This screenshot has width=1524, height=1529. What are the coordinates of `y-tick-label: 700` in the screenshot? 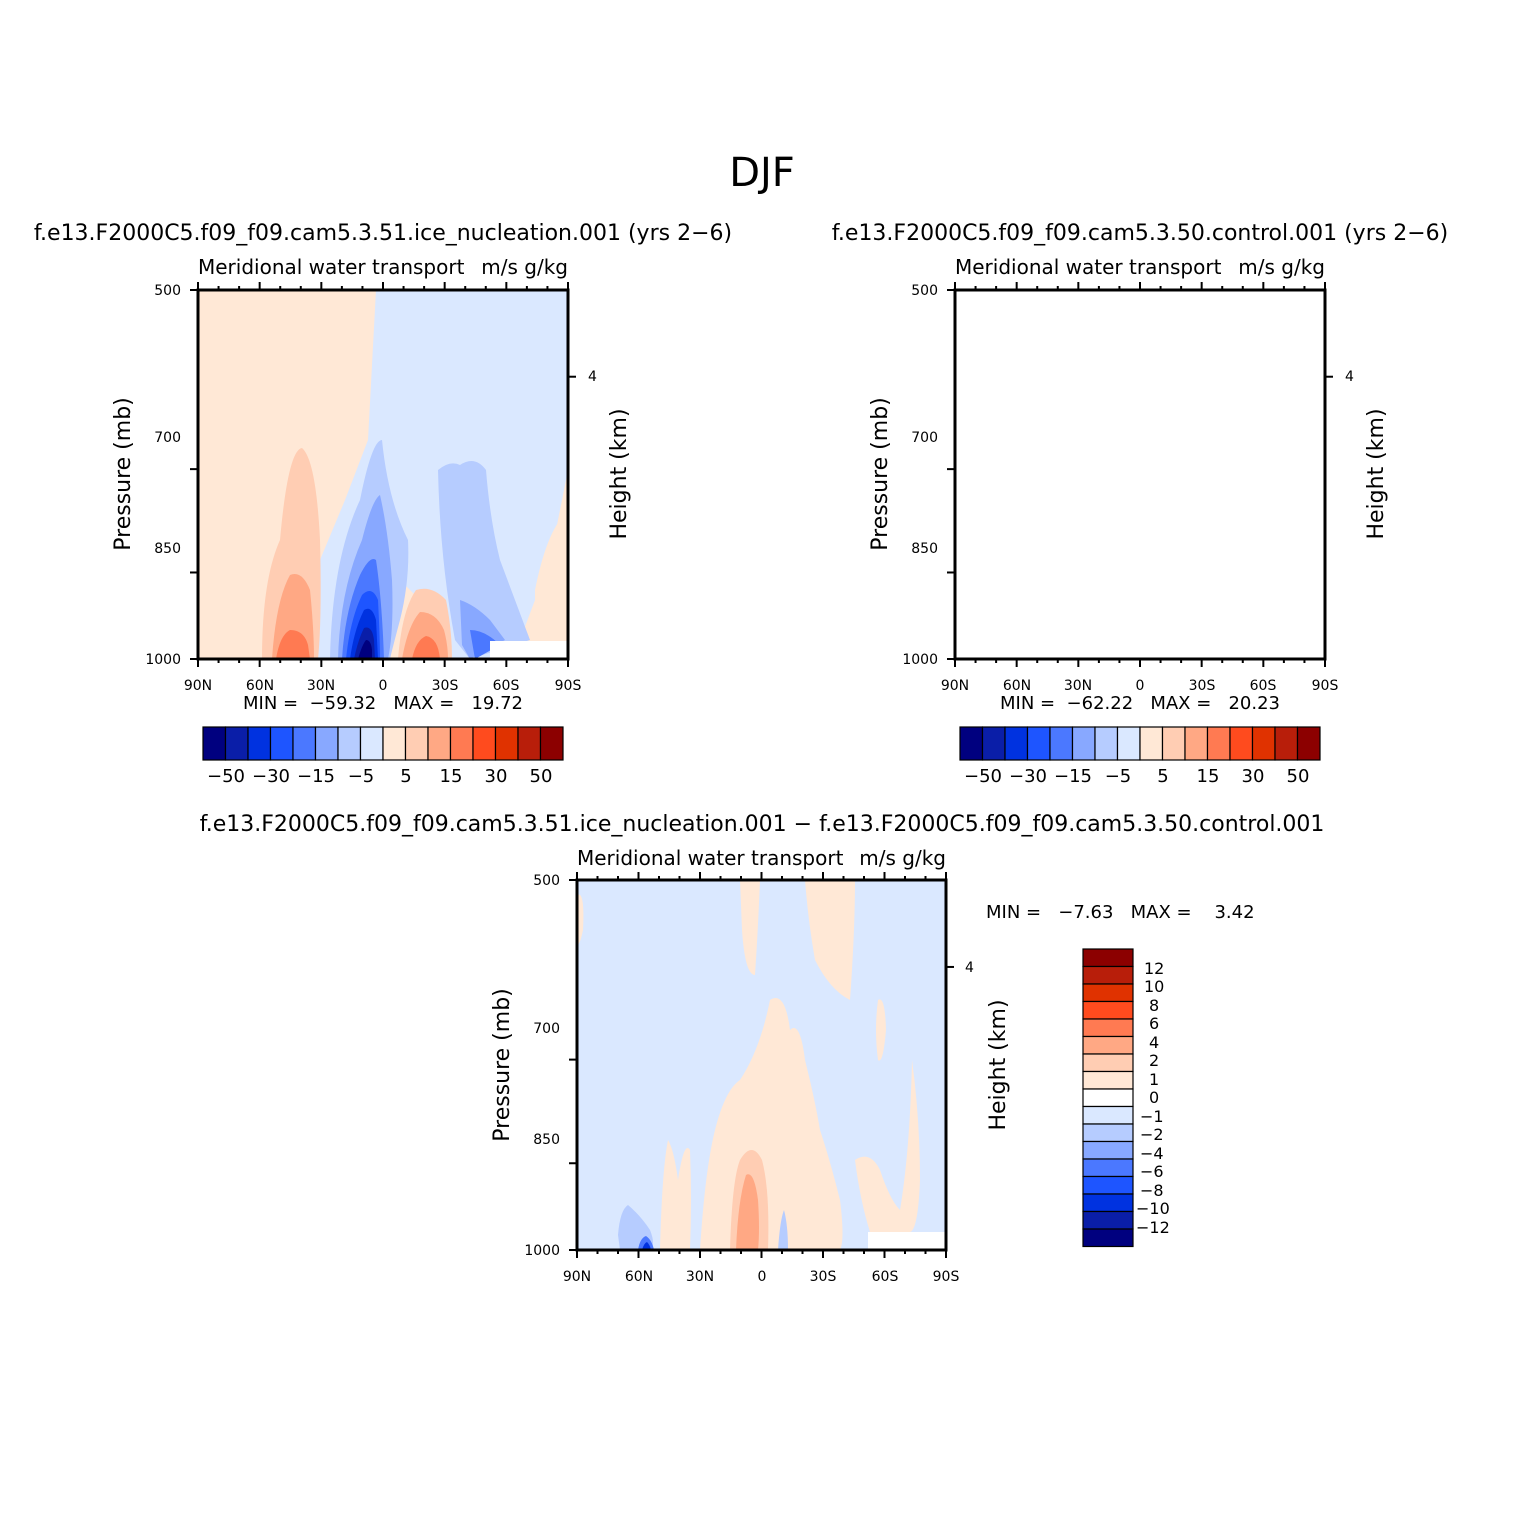 It's located at (167, 438).